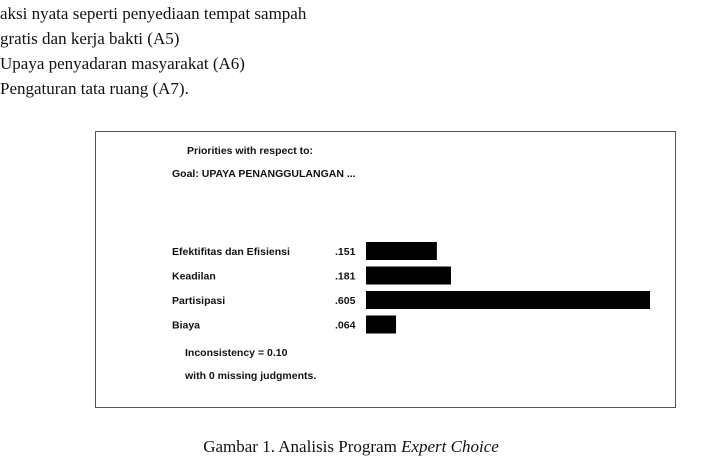  Describe the element at coordinates (231, 252) in the screenshot. I see `category-label-efektifitas-dan-efisiensi: Efektifitas dan Efisiensi` at that location.